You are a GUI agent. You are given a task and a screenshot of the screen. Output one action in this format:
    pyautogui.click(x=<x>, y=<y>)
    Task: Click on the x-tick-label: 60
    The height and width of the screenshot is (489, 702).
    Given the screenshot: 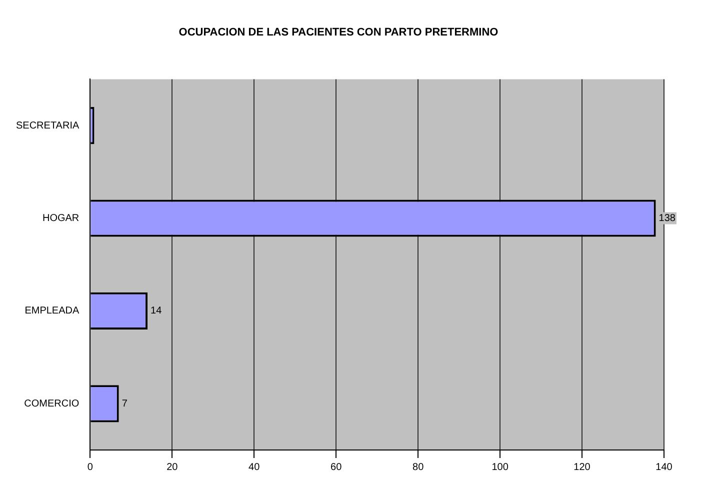 What is the action you would take?
    pyautogui.click(x=336, y=467)
    